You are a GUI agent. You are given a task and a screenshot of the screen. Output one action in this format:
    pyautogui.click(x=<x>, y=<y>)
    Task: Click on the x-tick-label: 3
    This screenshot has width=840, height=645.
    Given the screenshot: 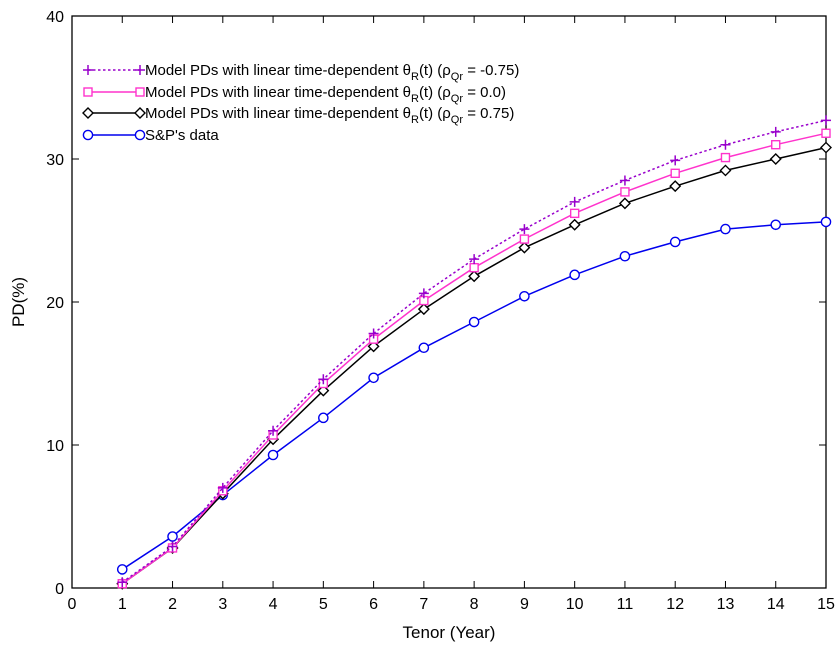 What is the action you would take?
    pyautogui.click(x=222, y=604)
    